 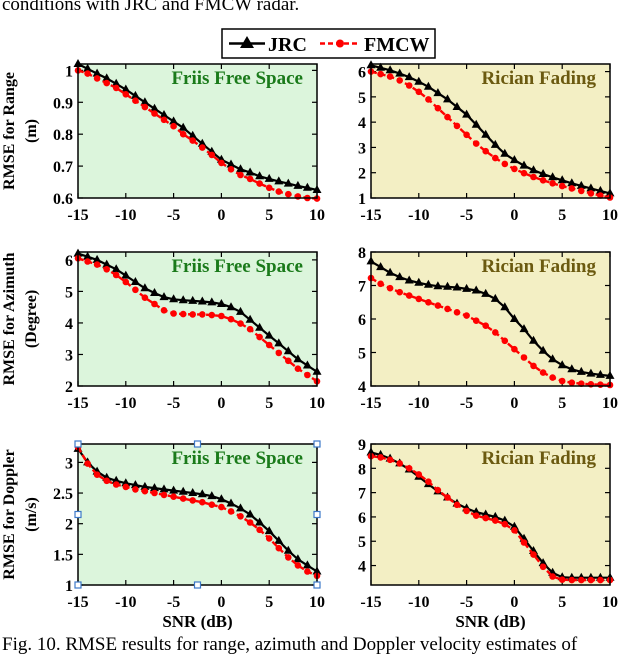 I want to click on panel-2-xtick-label: 0, so click(x=514, y=215).